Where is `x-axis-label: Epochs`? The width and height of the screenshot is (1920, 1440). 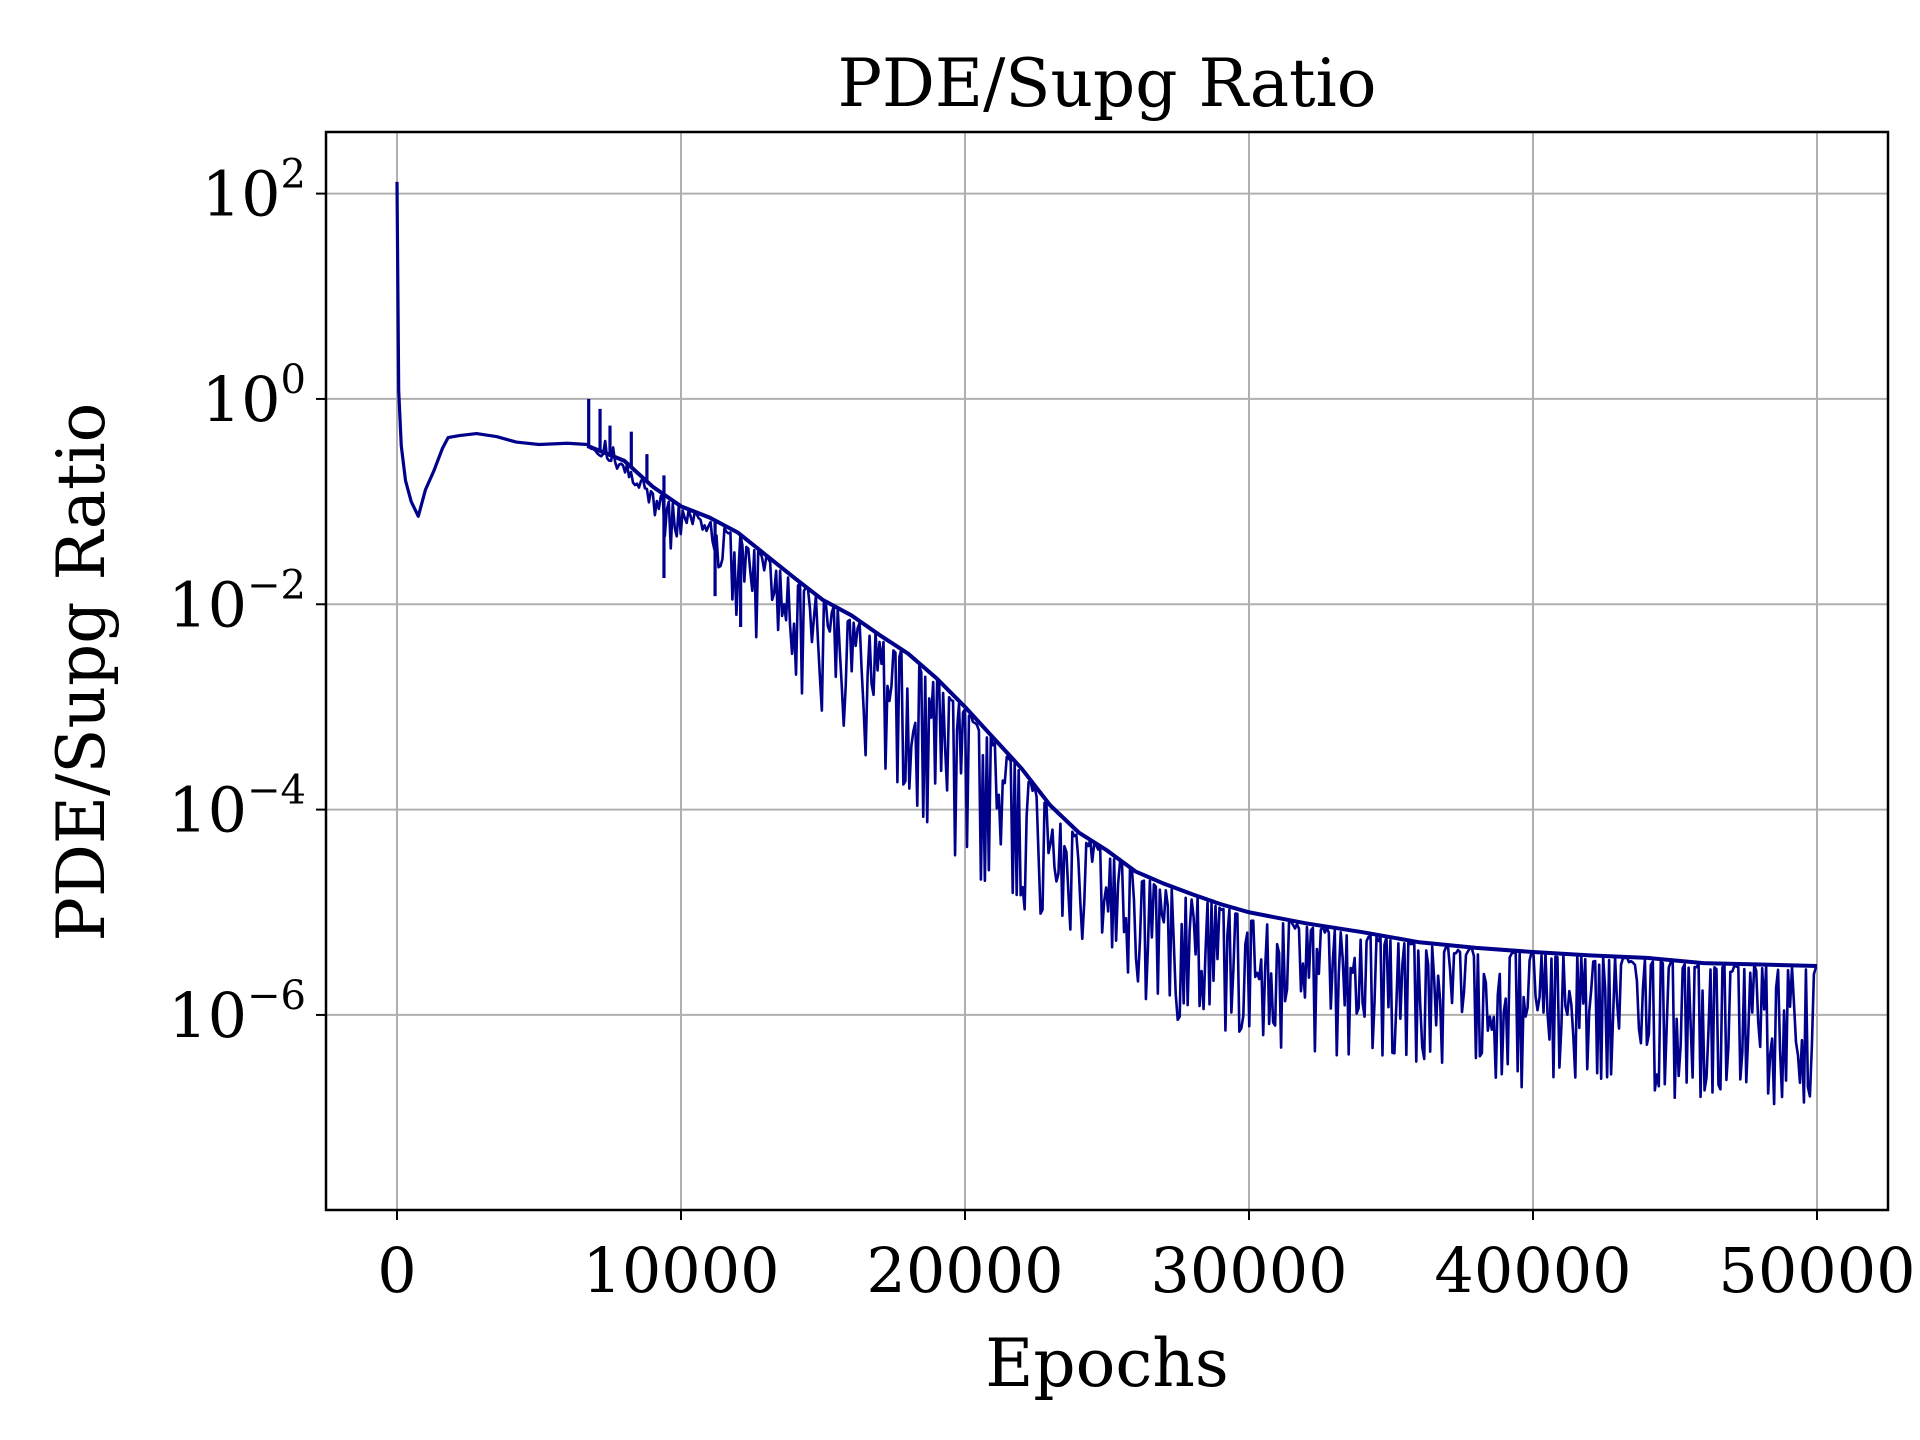 x-axis-label: Epochs is located at coordinates (1107, 1363).